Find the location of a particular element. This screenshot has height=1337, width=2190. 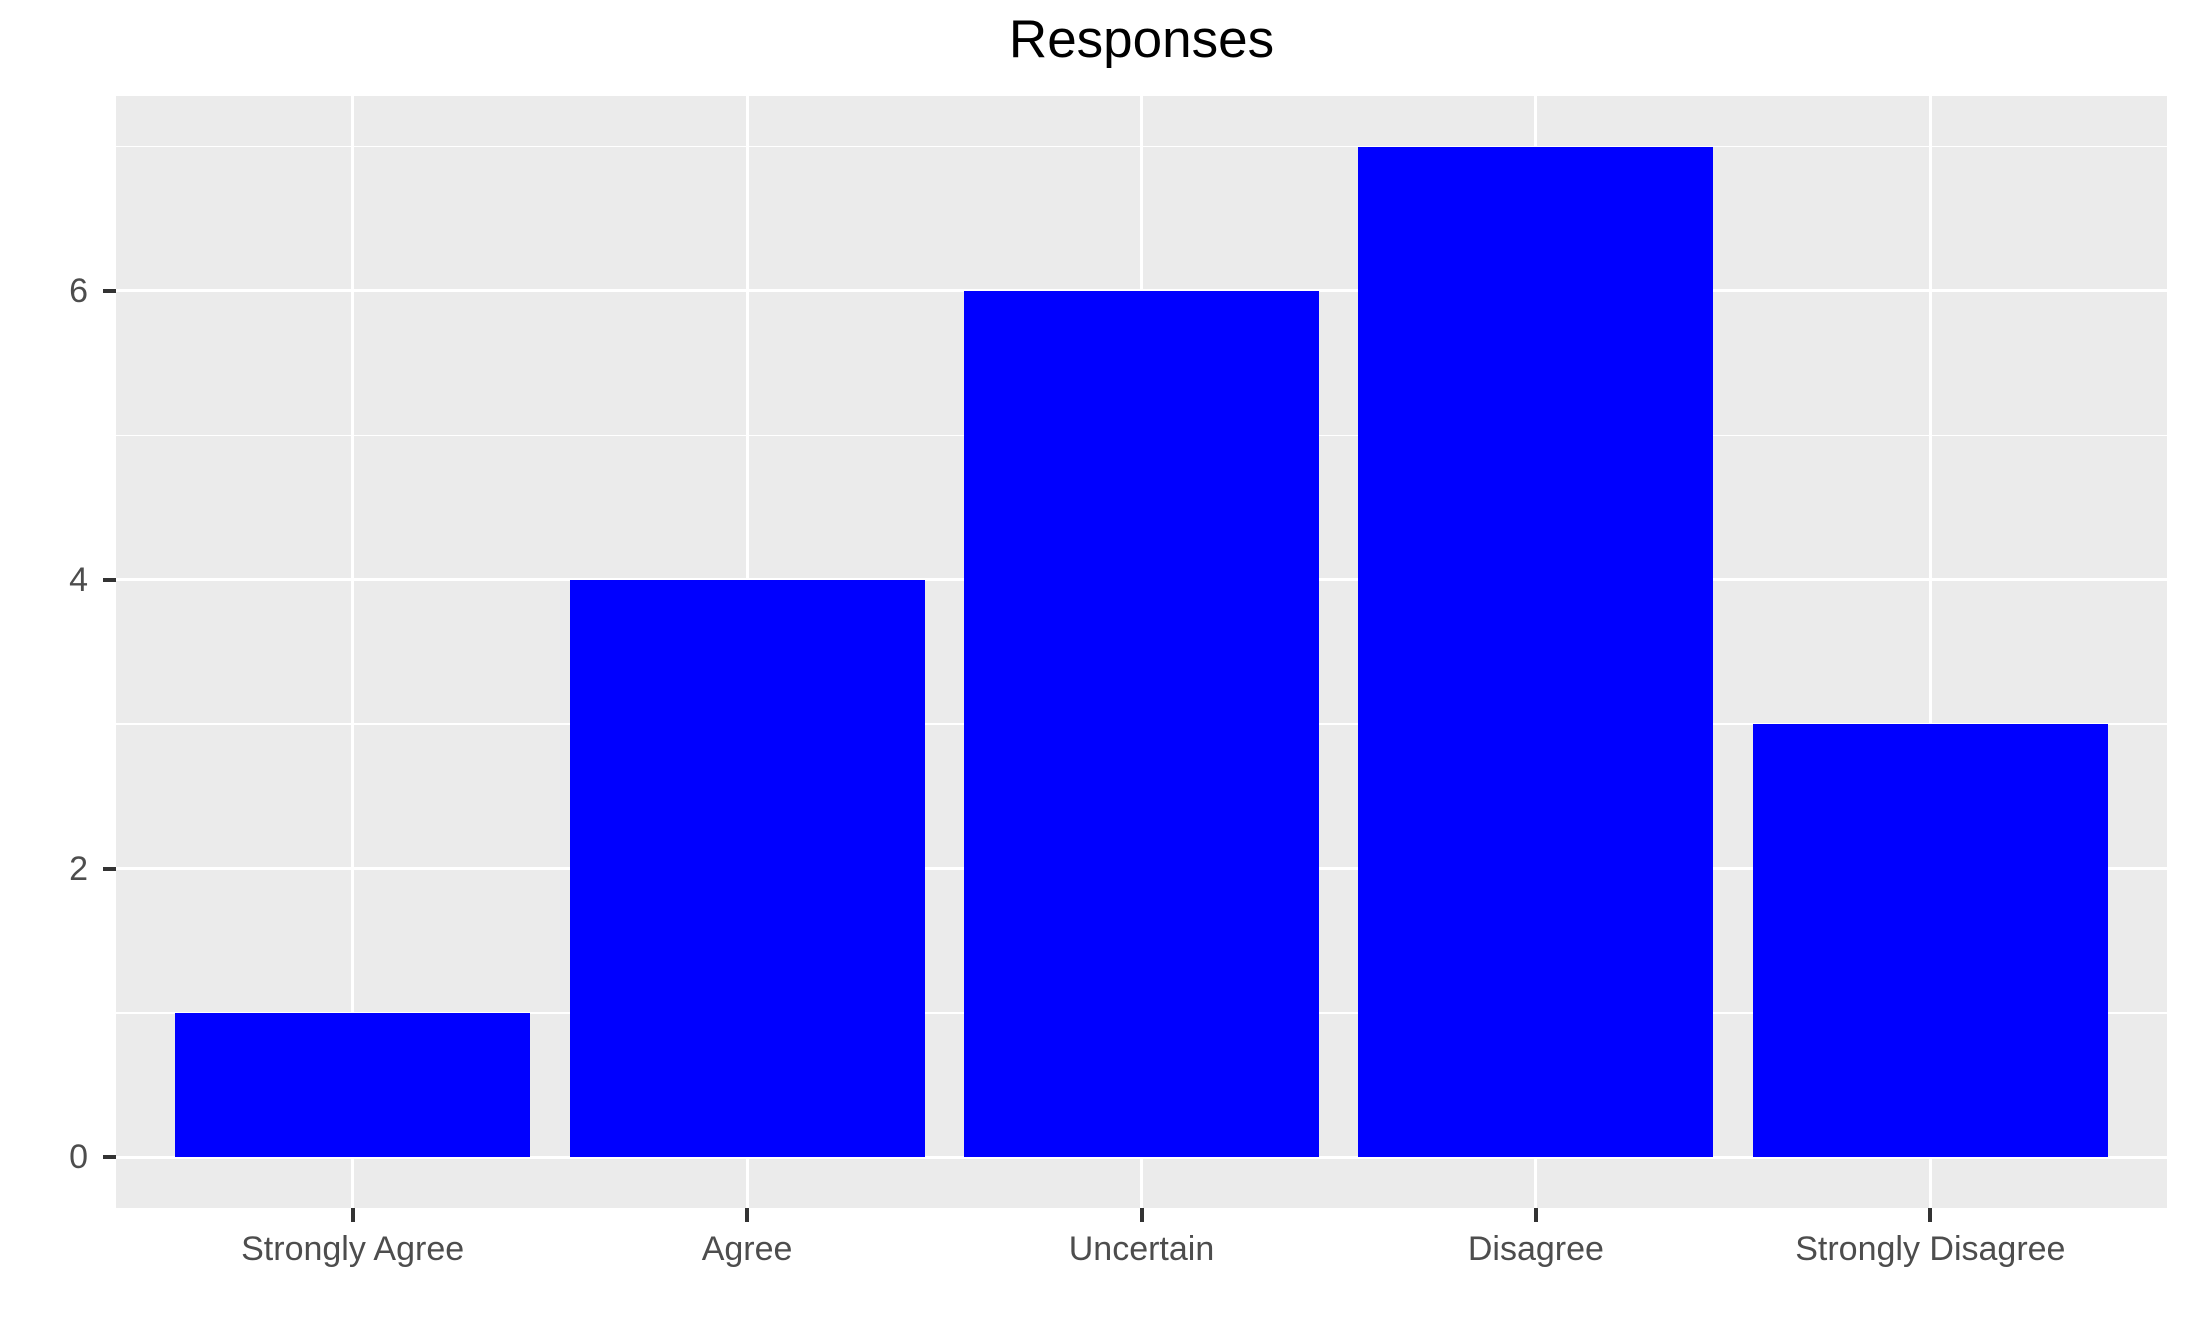

x-tick-label: Disagree is located at coordinates (1535, 1249).